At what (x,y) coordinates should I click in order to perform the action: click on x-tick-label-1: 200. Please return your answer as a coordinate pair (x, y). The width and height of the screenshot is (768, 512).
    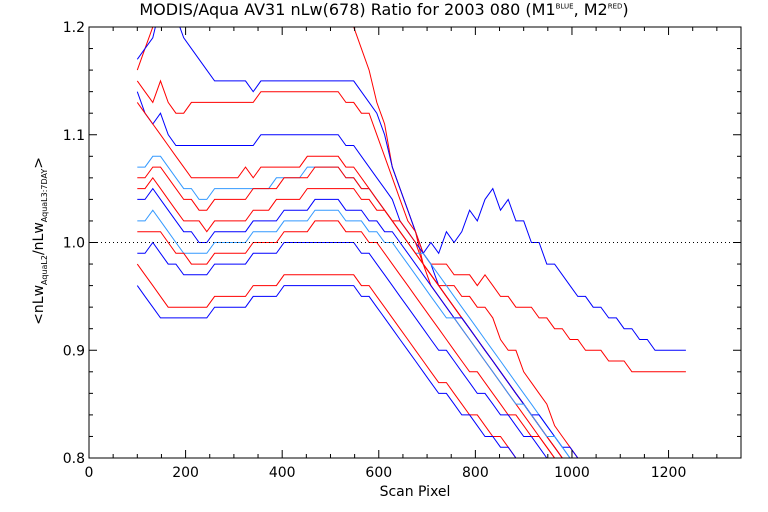
    Looking at the image, I should click on (185, 473).